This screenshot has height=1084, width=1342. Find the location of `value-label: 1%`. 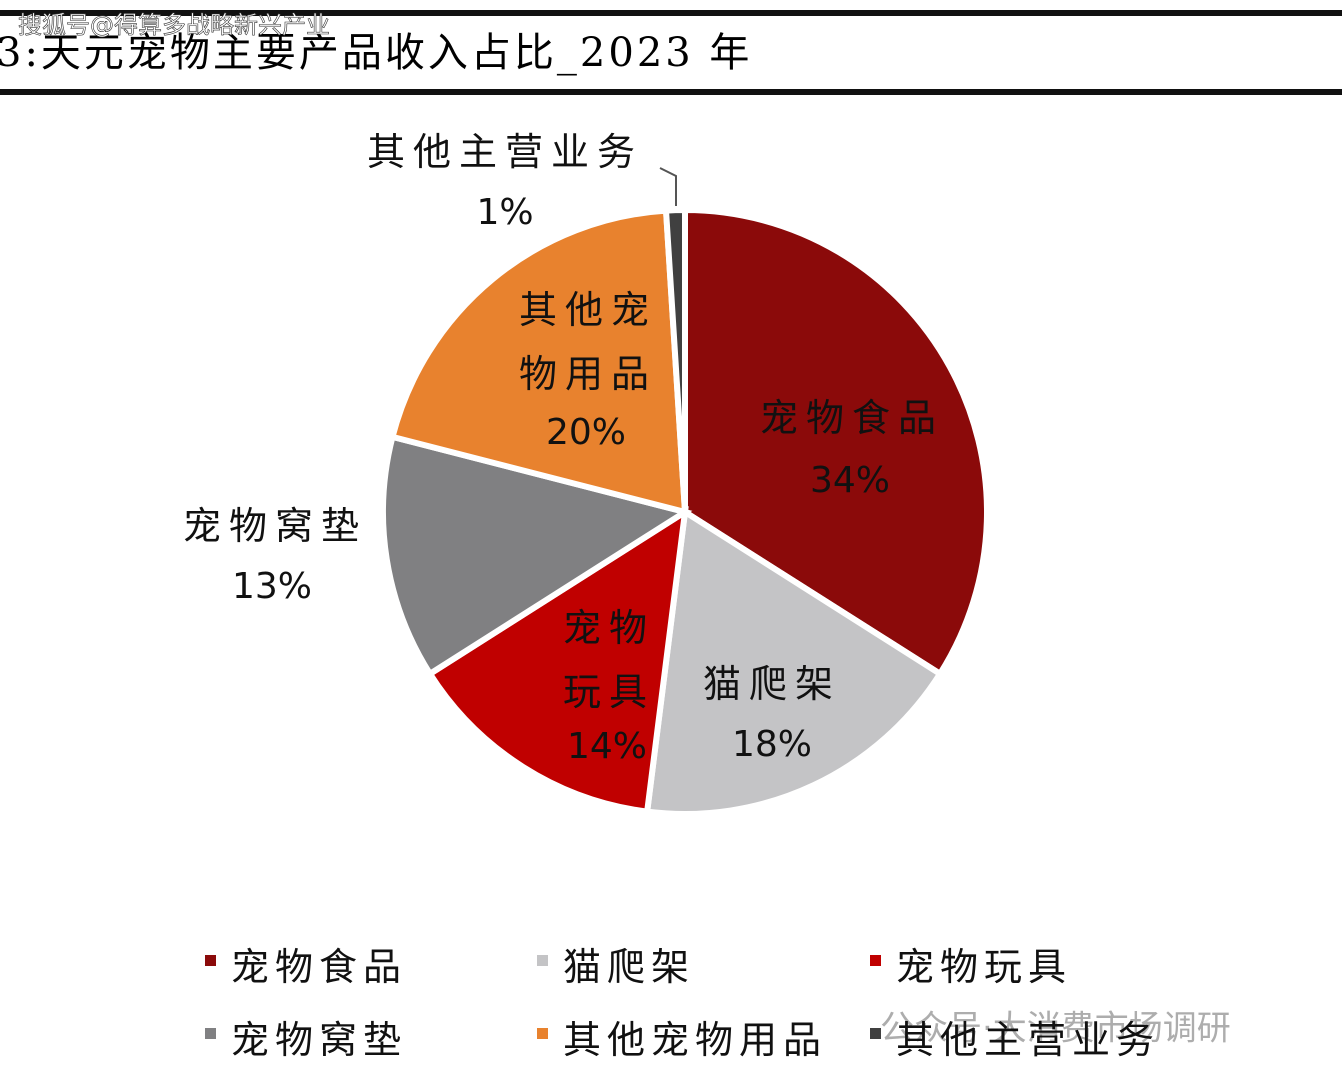

value-label: 1% is located at coordinates (505, 212).